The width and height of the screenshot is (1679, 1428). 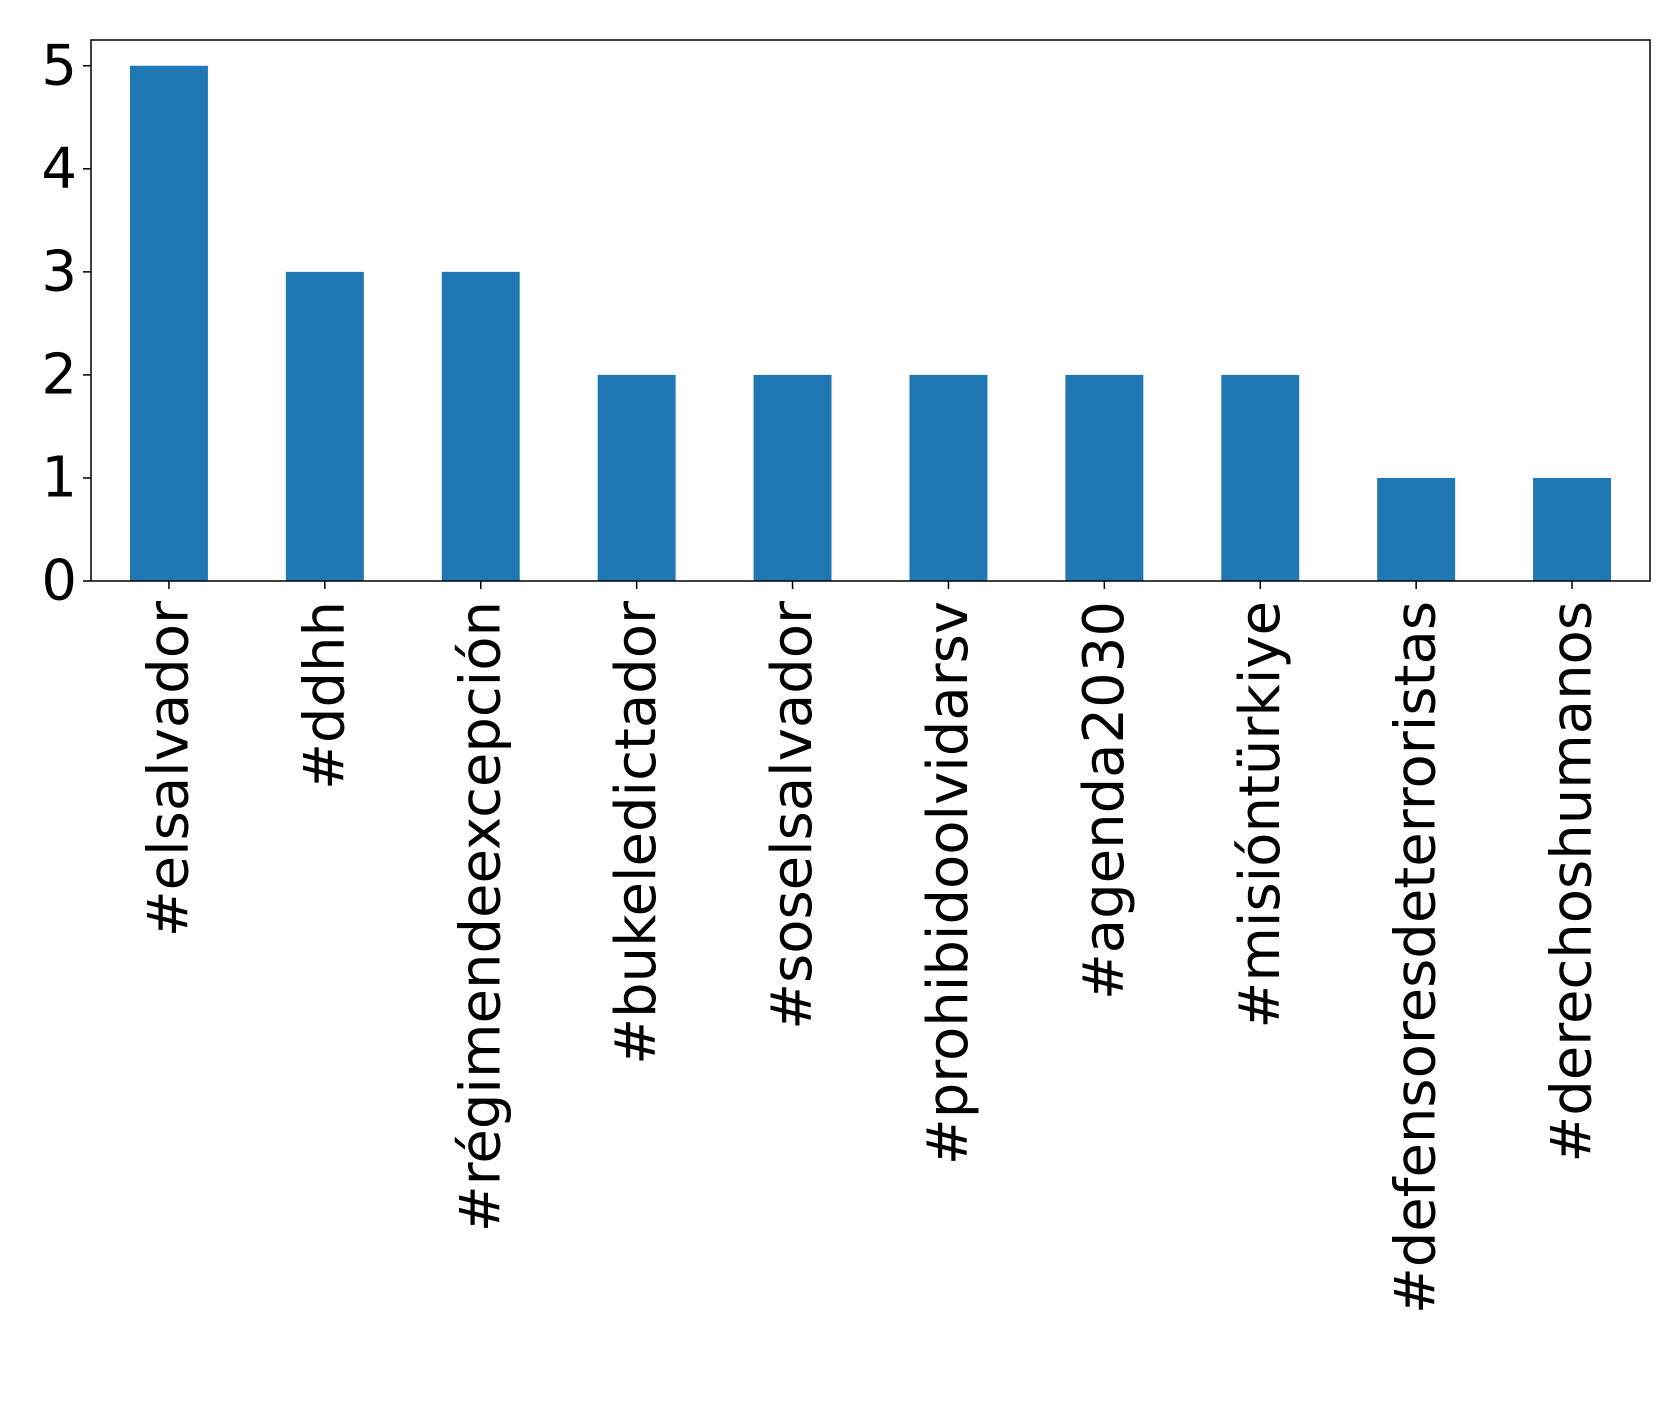 I want to click on y-tick-label: 4, so click(x=59, y=168).